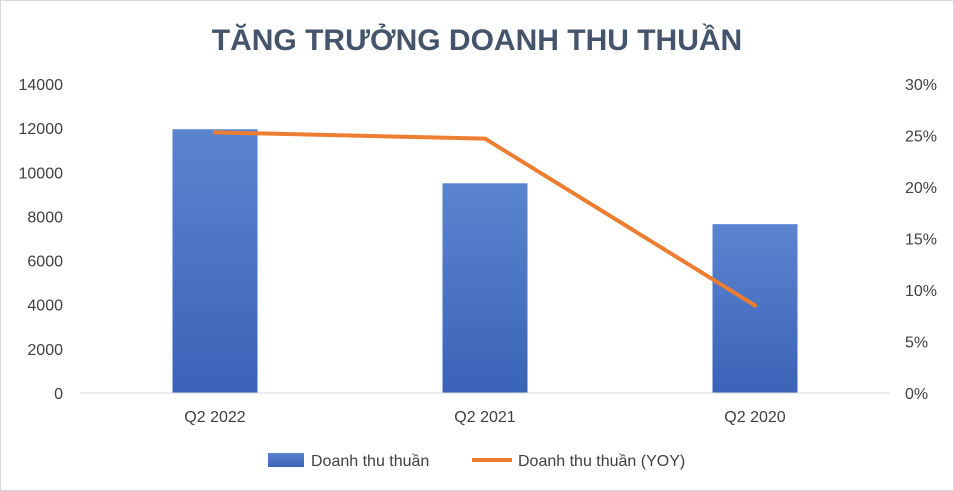  Describe the element at coordinates (41, 173) in the screenshot. I see `left-tick-label: 10000` at that location.